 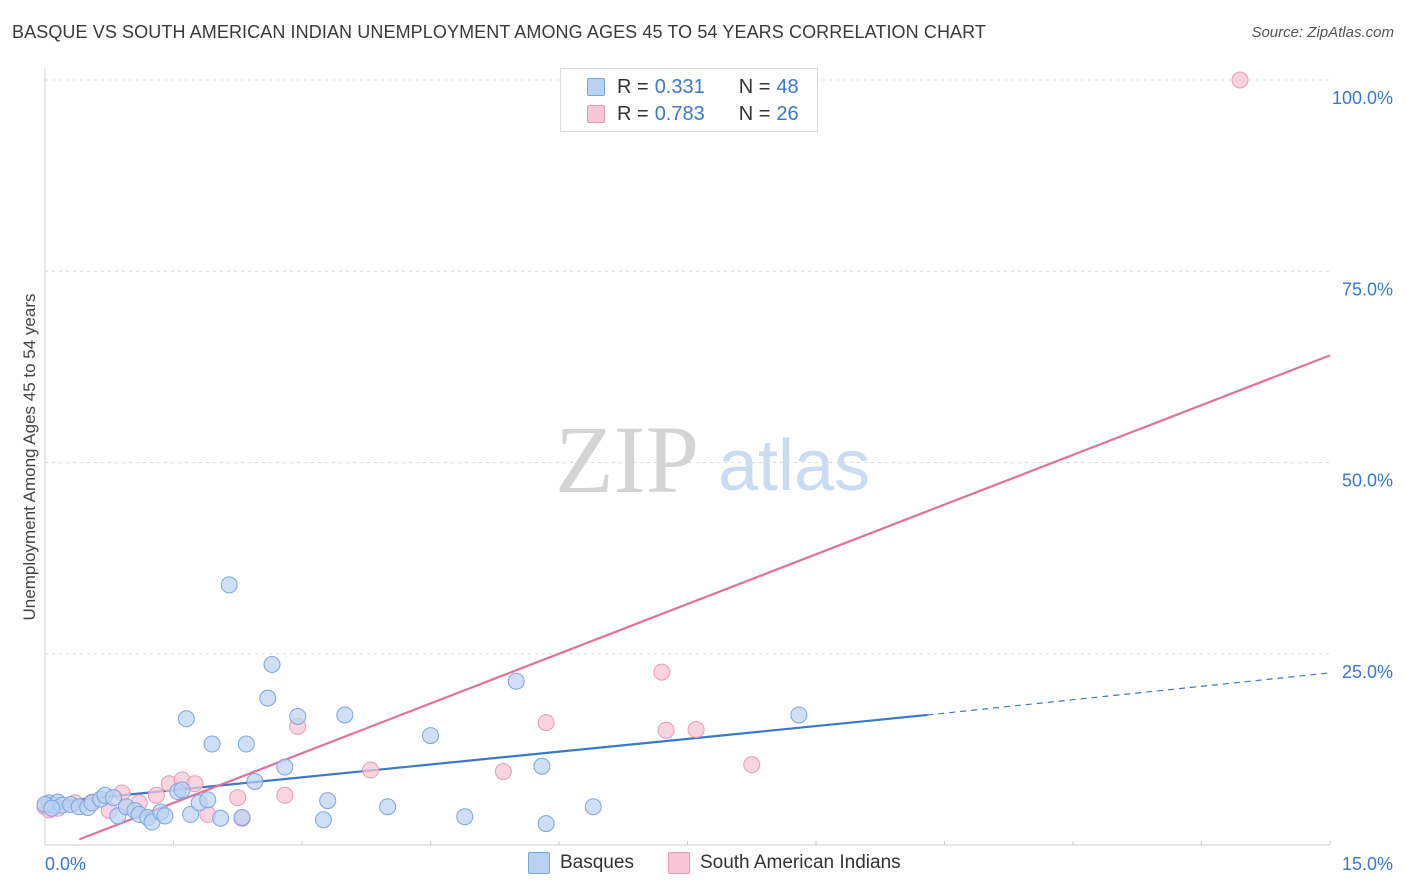 I want to click on source-label: Source: ZipAtlas.com, so click(x=1322, y=32).